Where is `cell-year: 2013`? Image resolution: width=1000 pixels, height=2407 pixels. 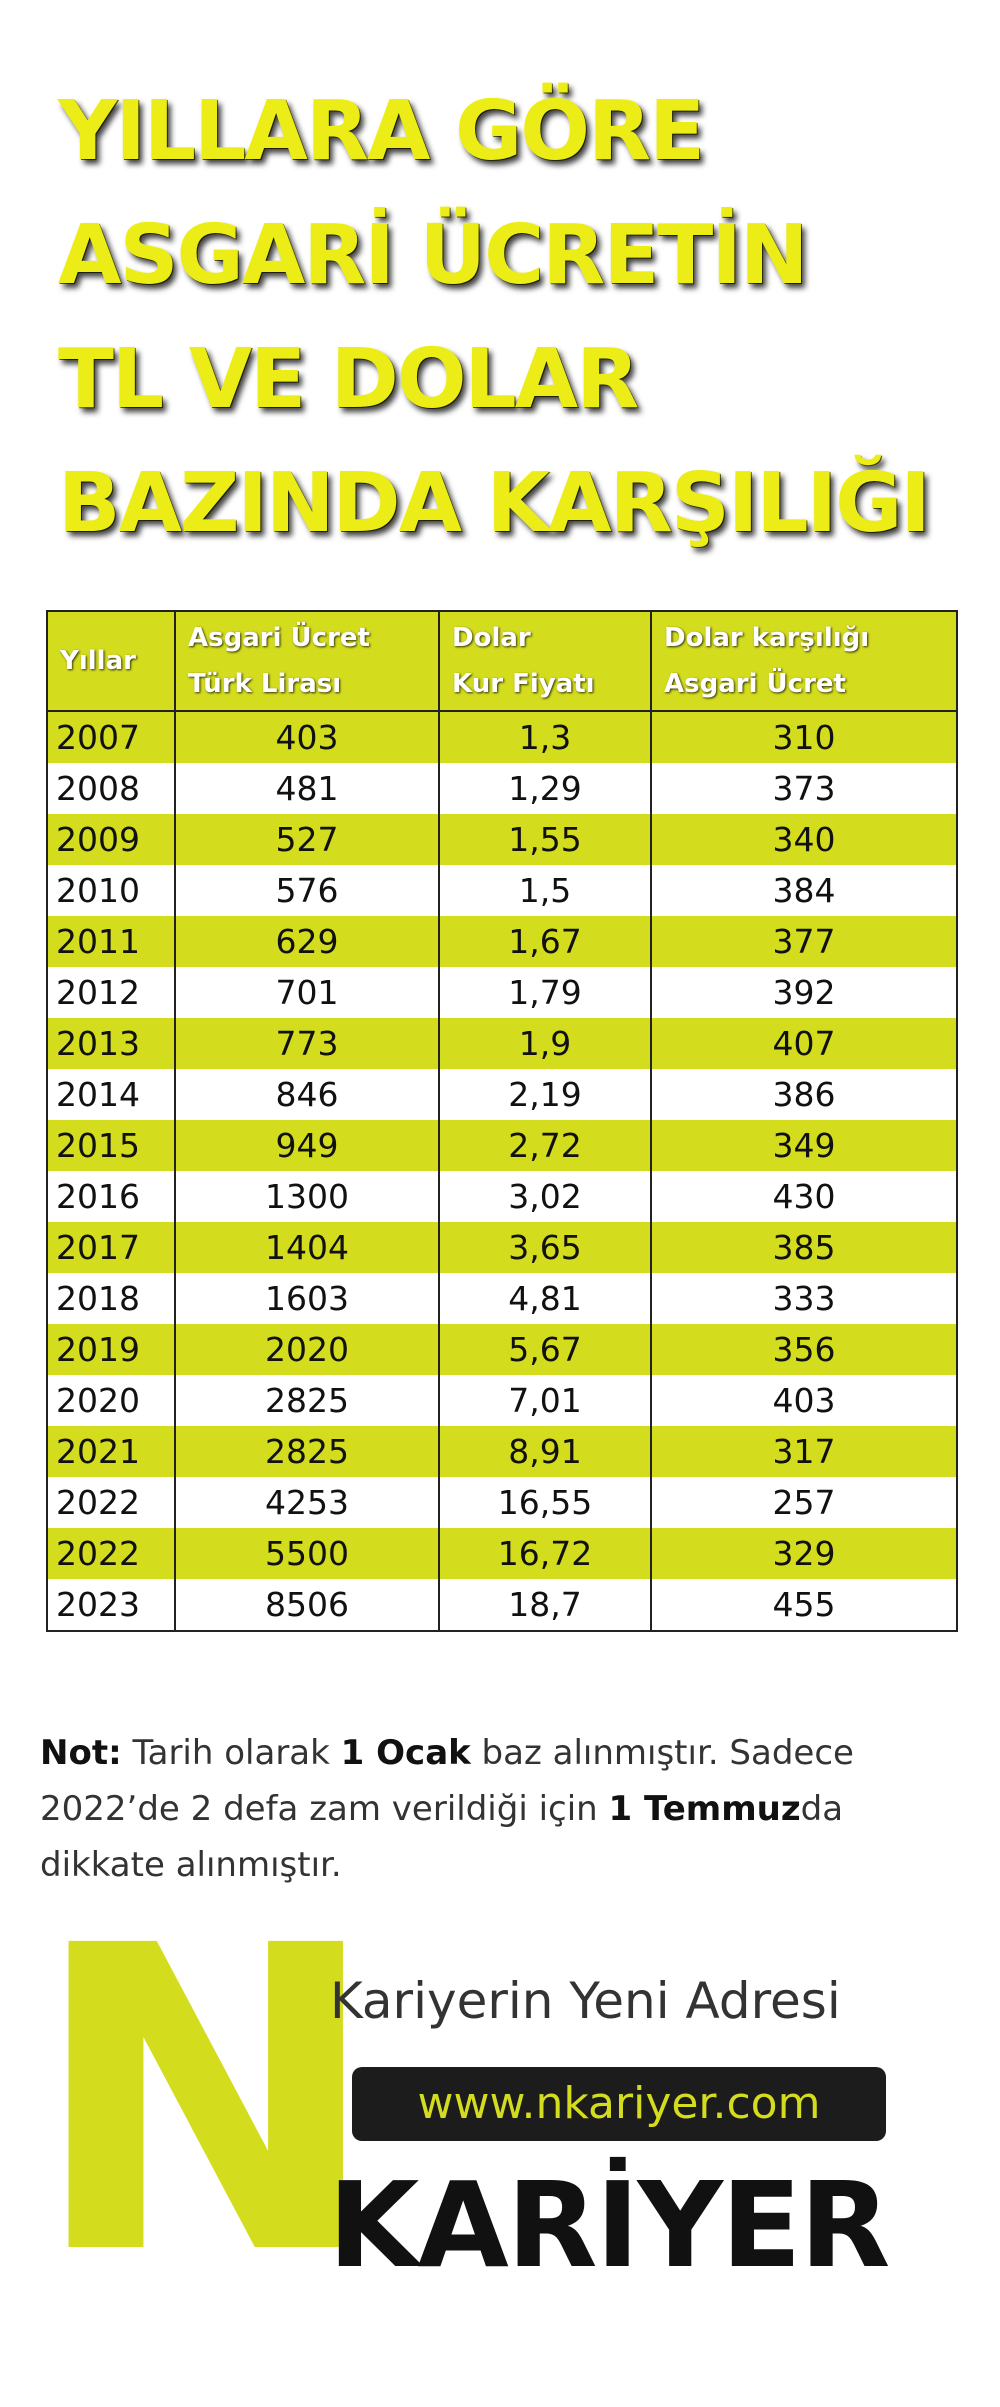 cell-year: 2013 is located at coordinates (111, 1043).